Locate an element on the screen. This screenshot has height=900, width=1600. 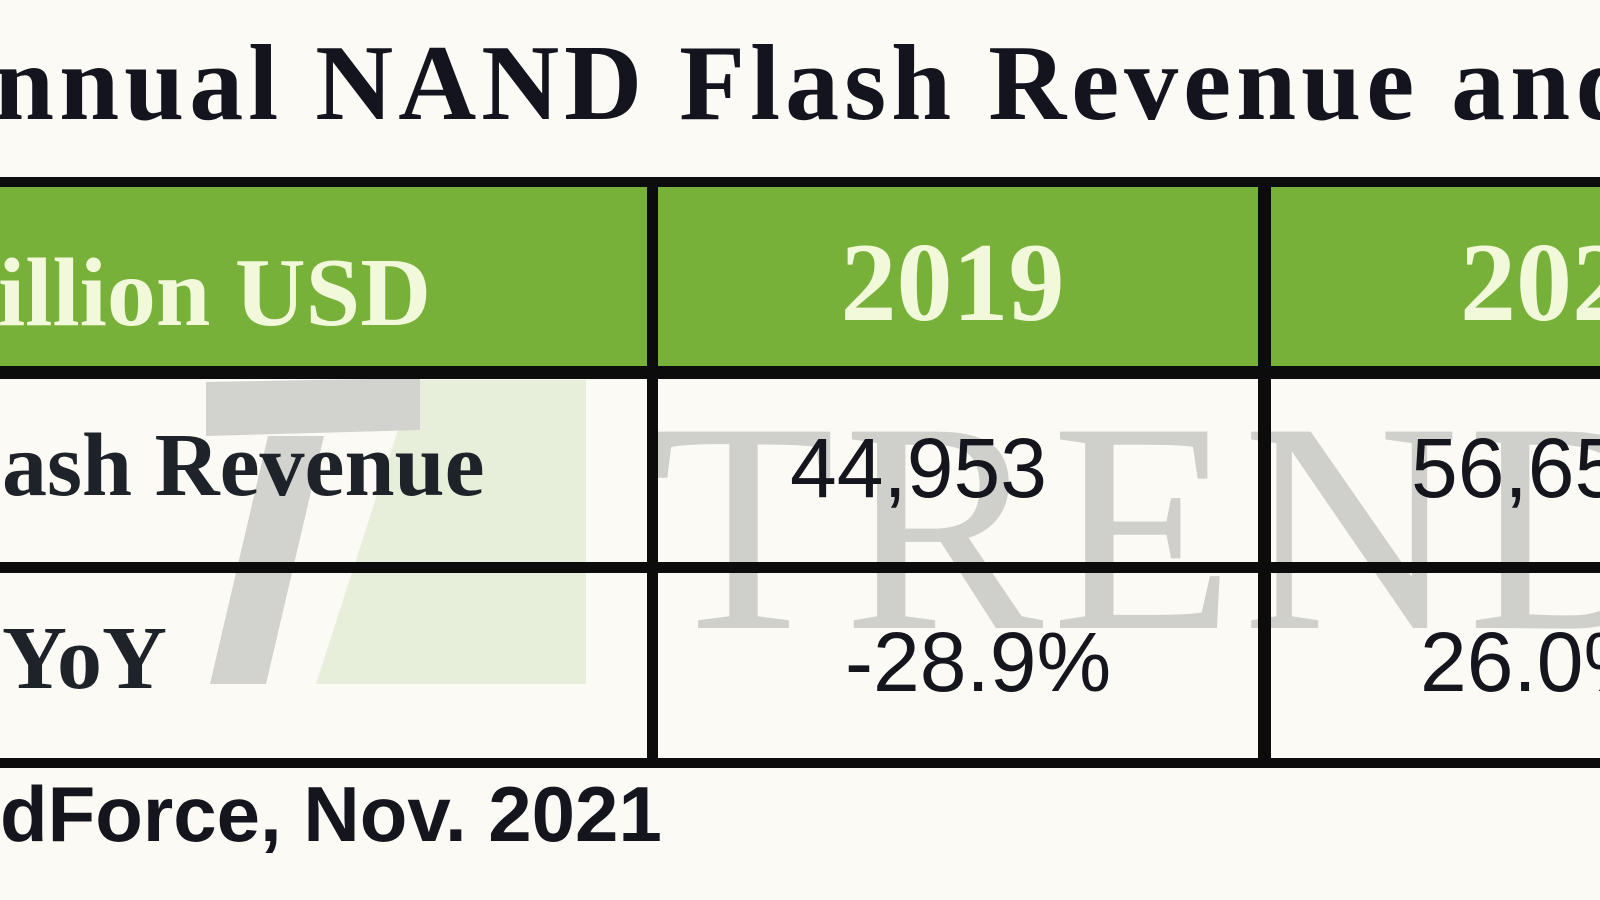
cell-revenue-2019: 44,953 is located at coordinates (918, 468).